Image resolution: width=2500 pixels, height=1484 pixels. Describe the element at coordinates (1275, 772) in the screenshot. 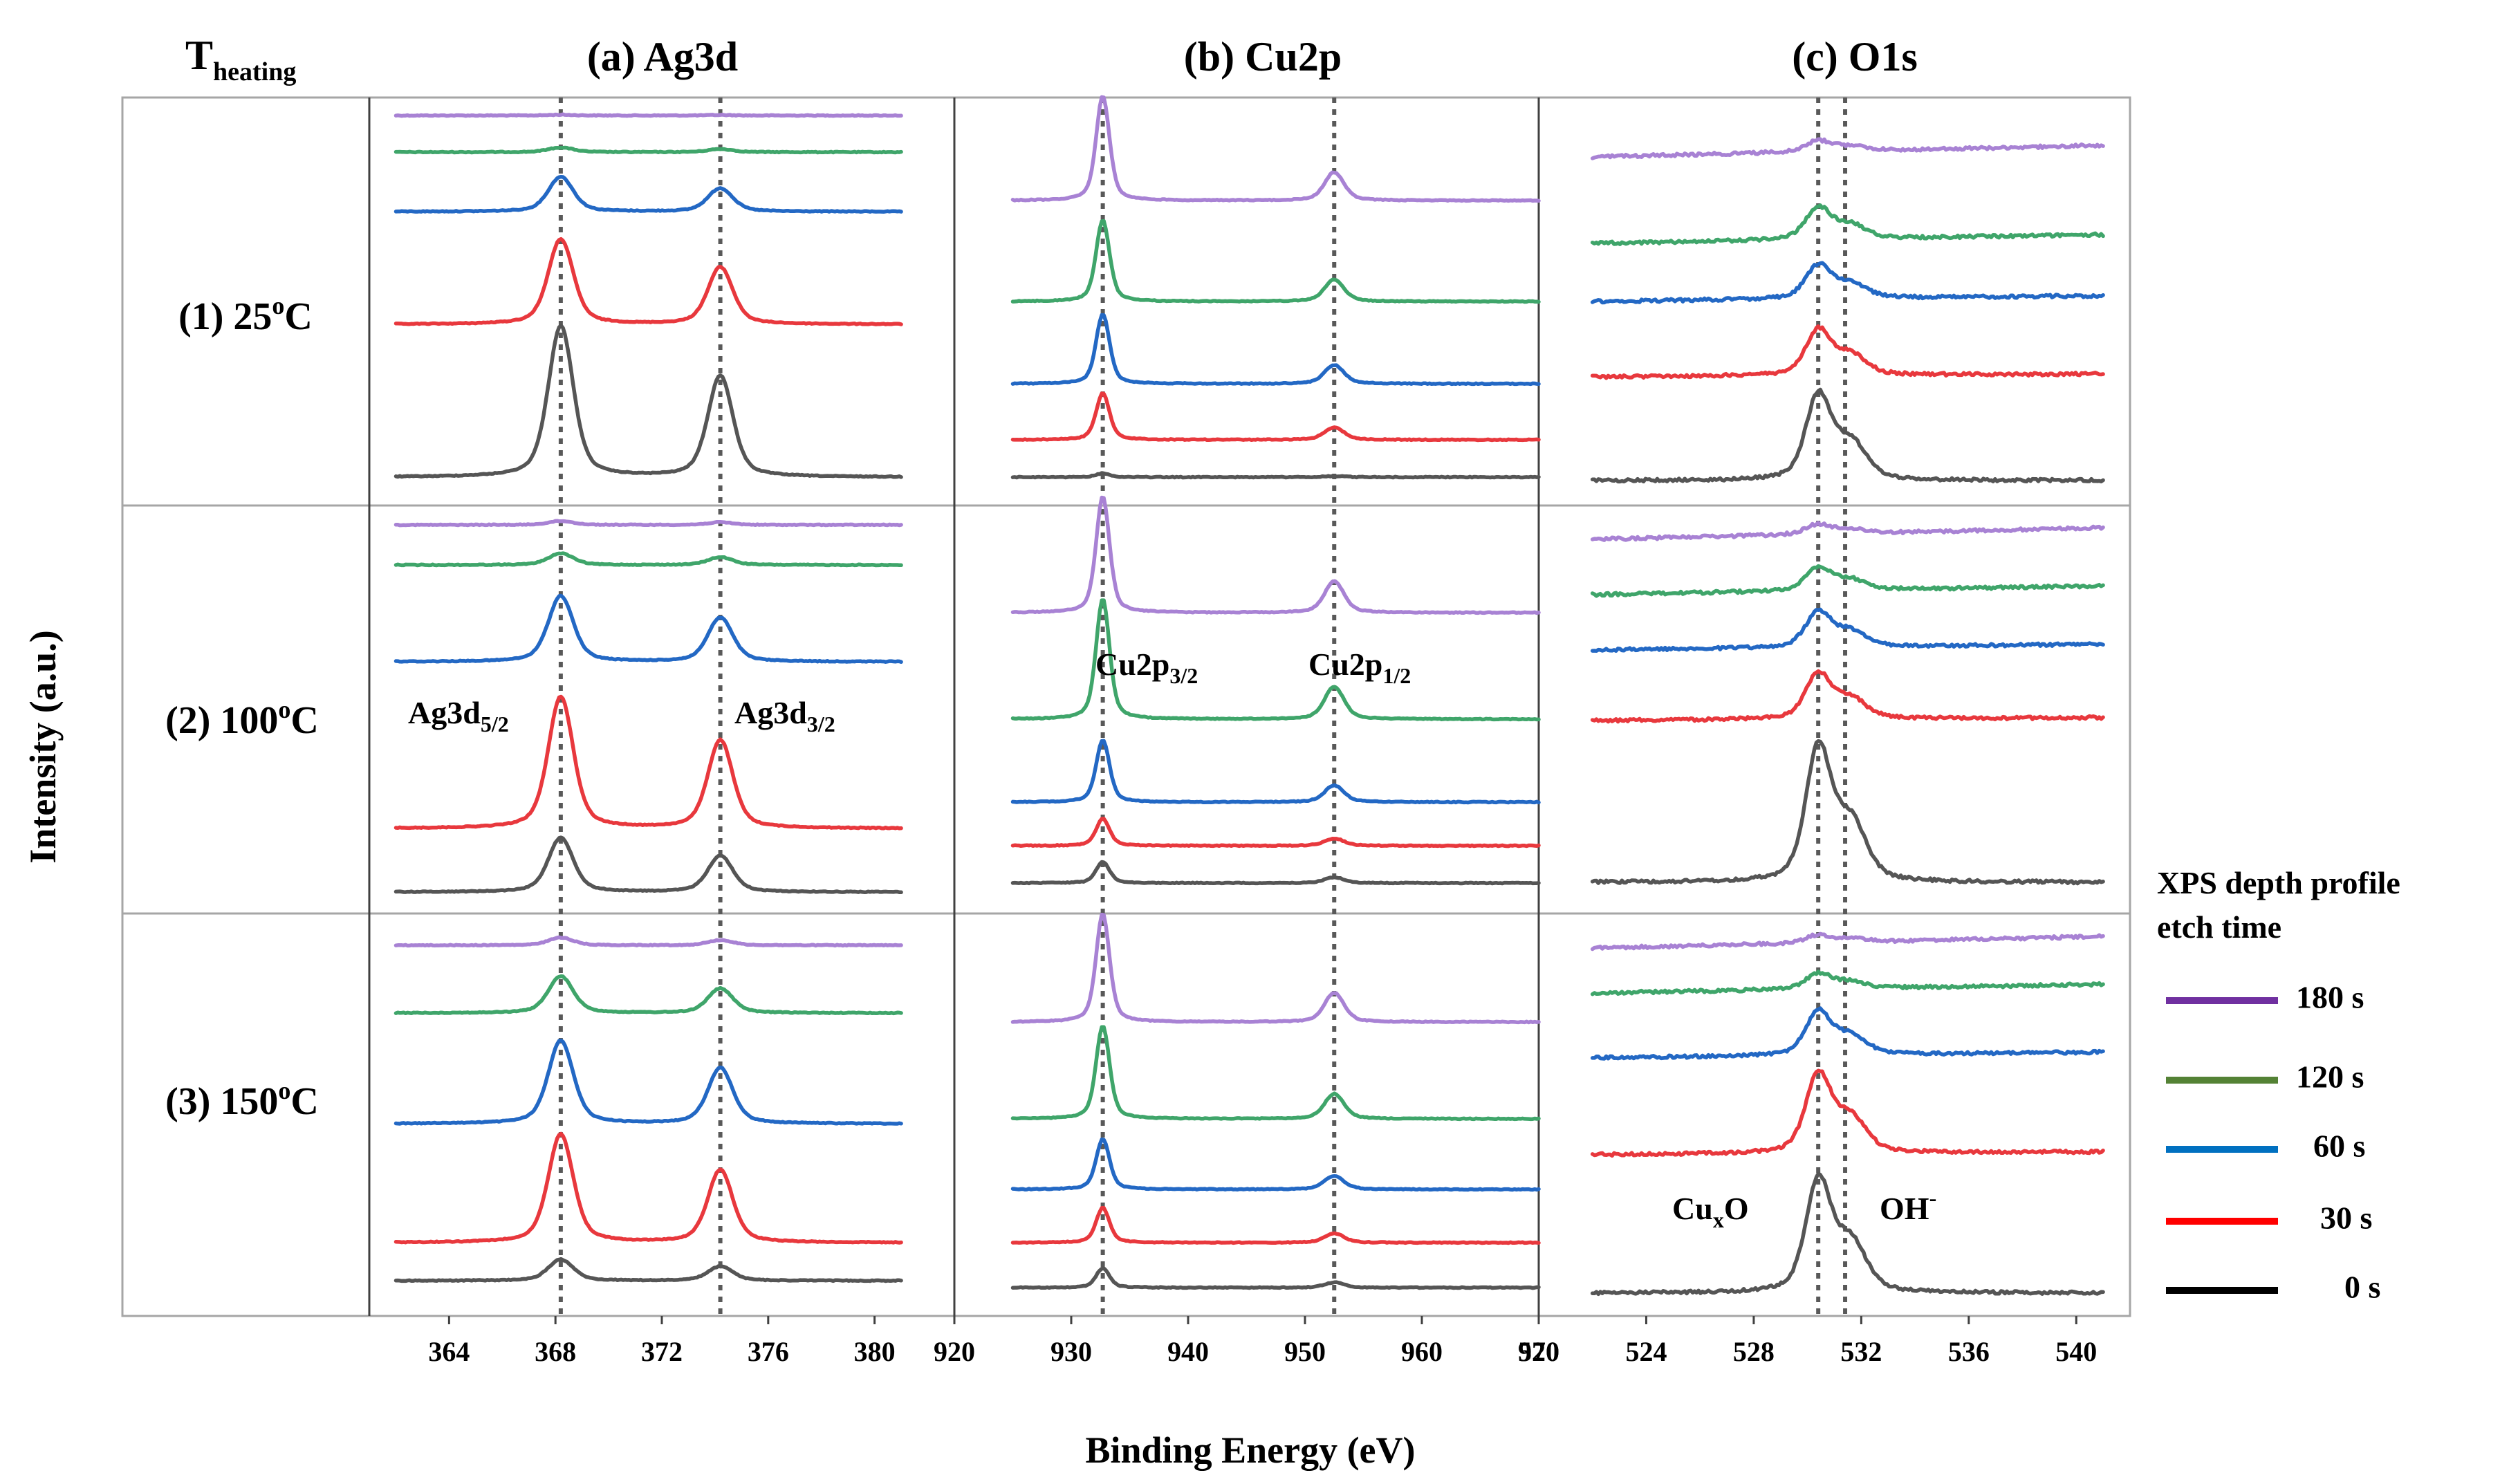

I see `spectrum-bcu2p-100c-60s` at that location.